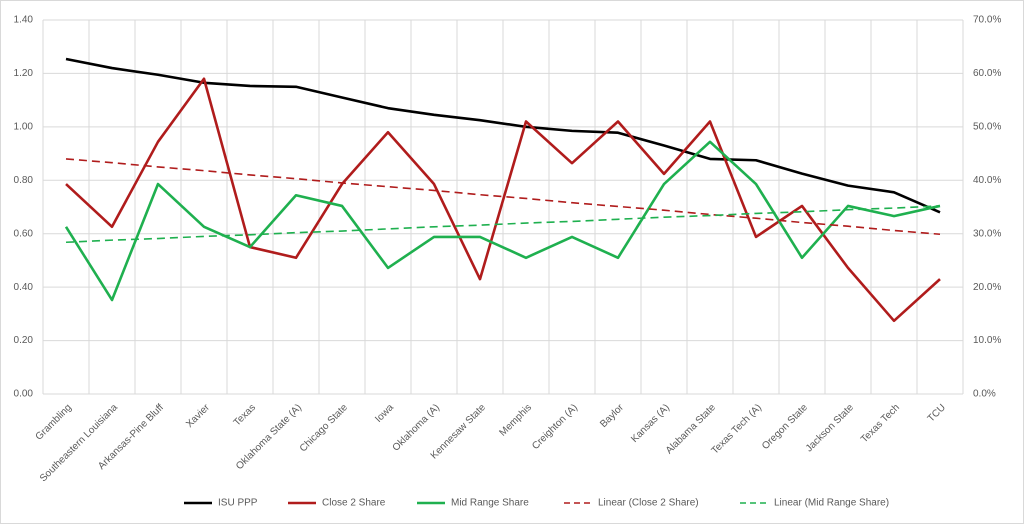  Describe the element at coordinates (238, 503) in the screenshot. I see `legend-label: ISU PPP` at that location.